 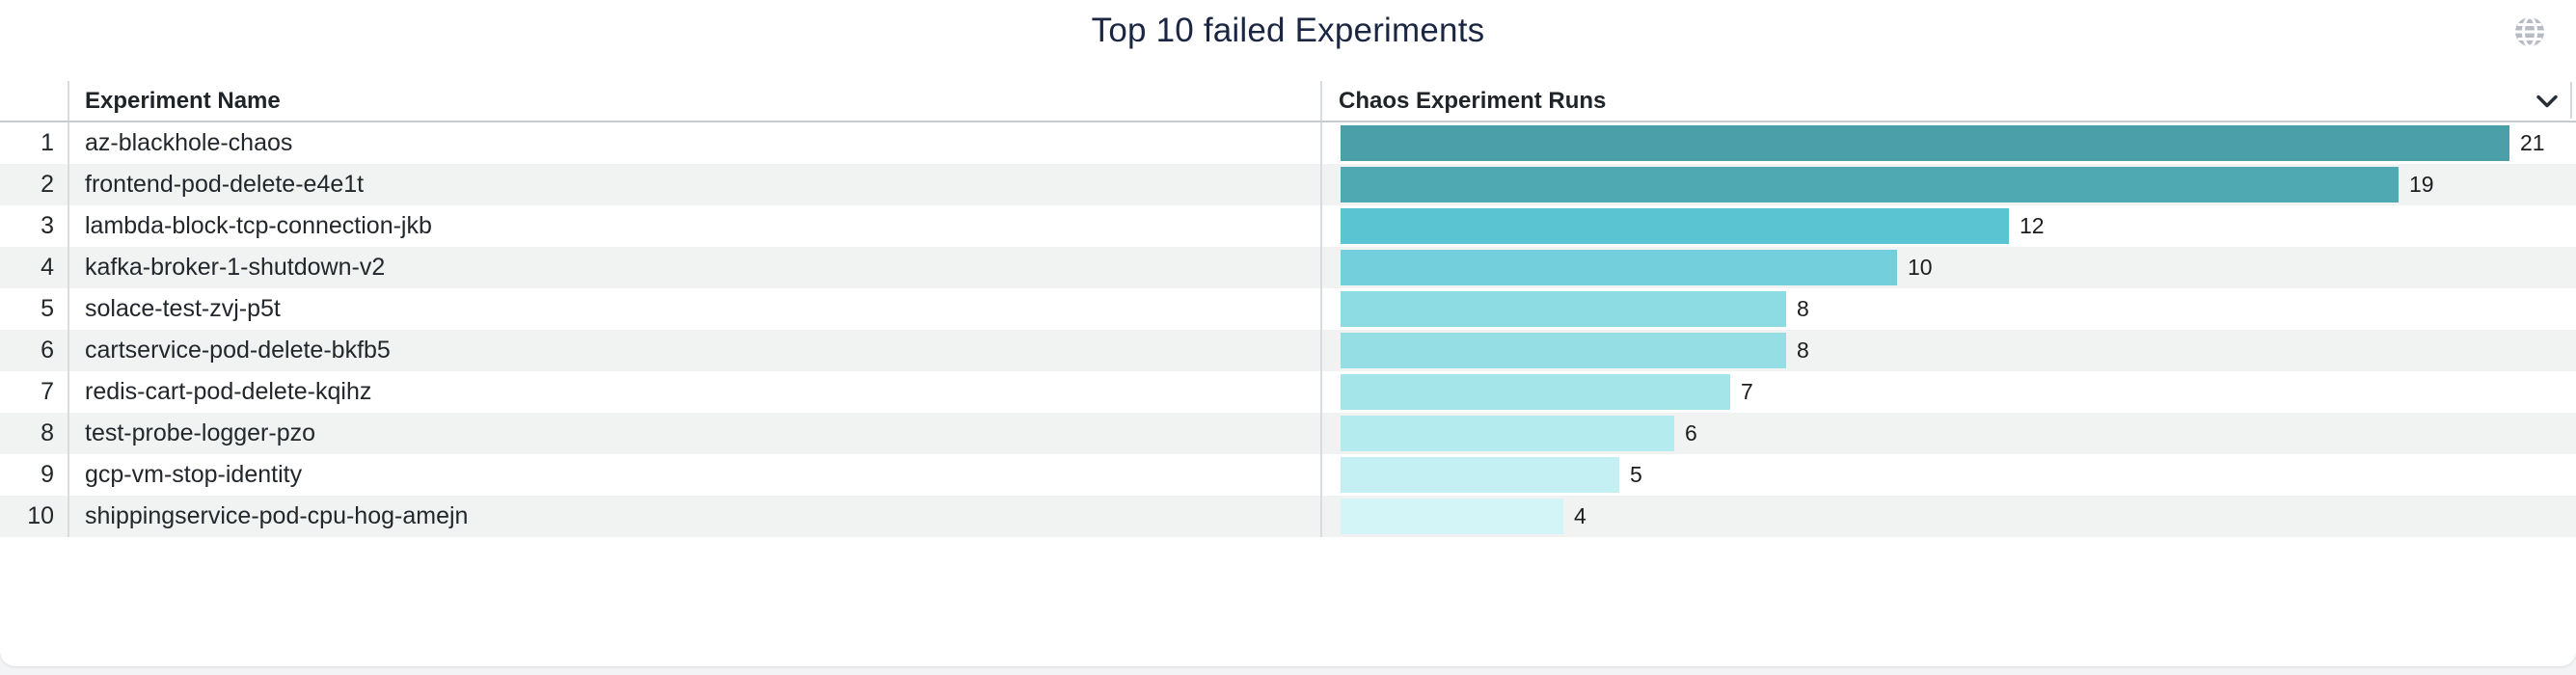 I want to click on header-cell-runs: Chaos Experiment Runs, so click(x=1948, y=101).